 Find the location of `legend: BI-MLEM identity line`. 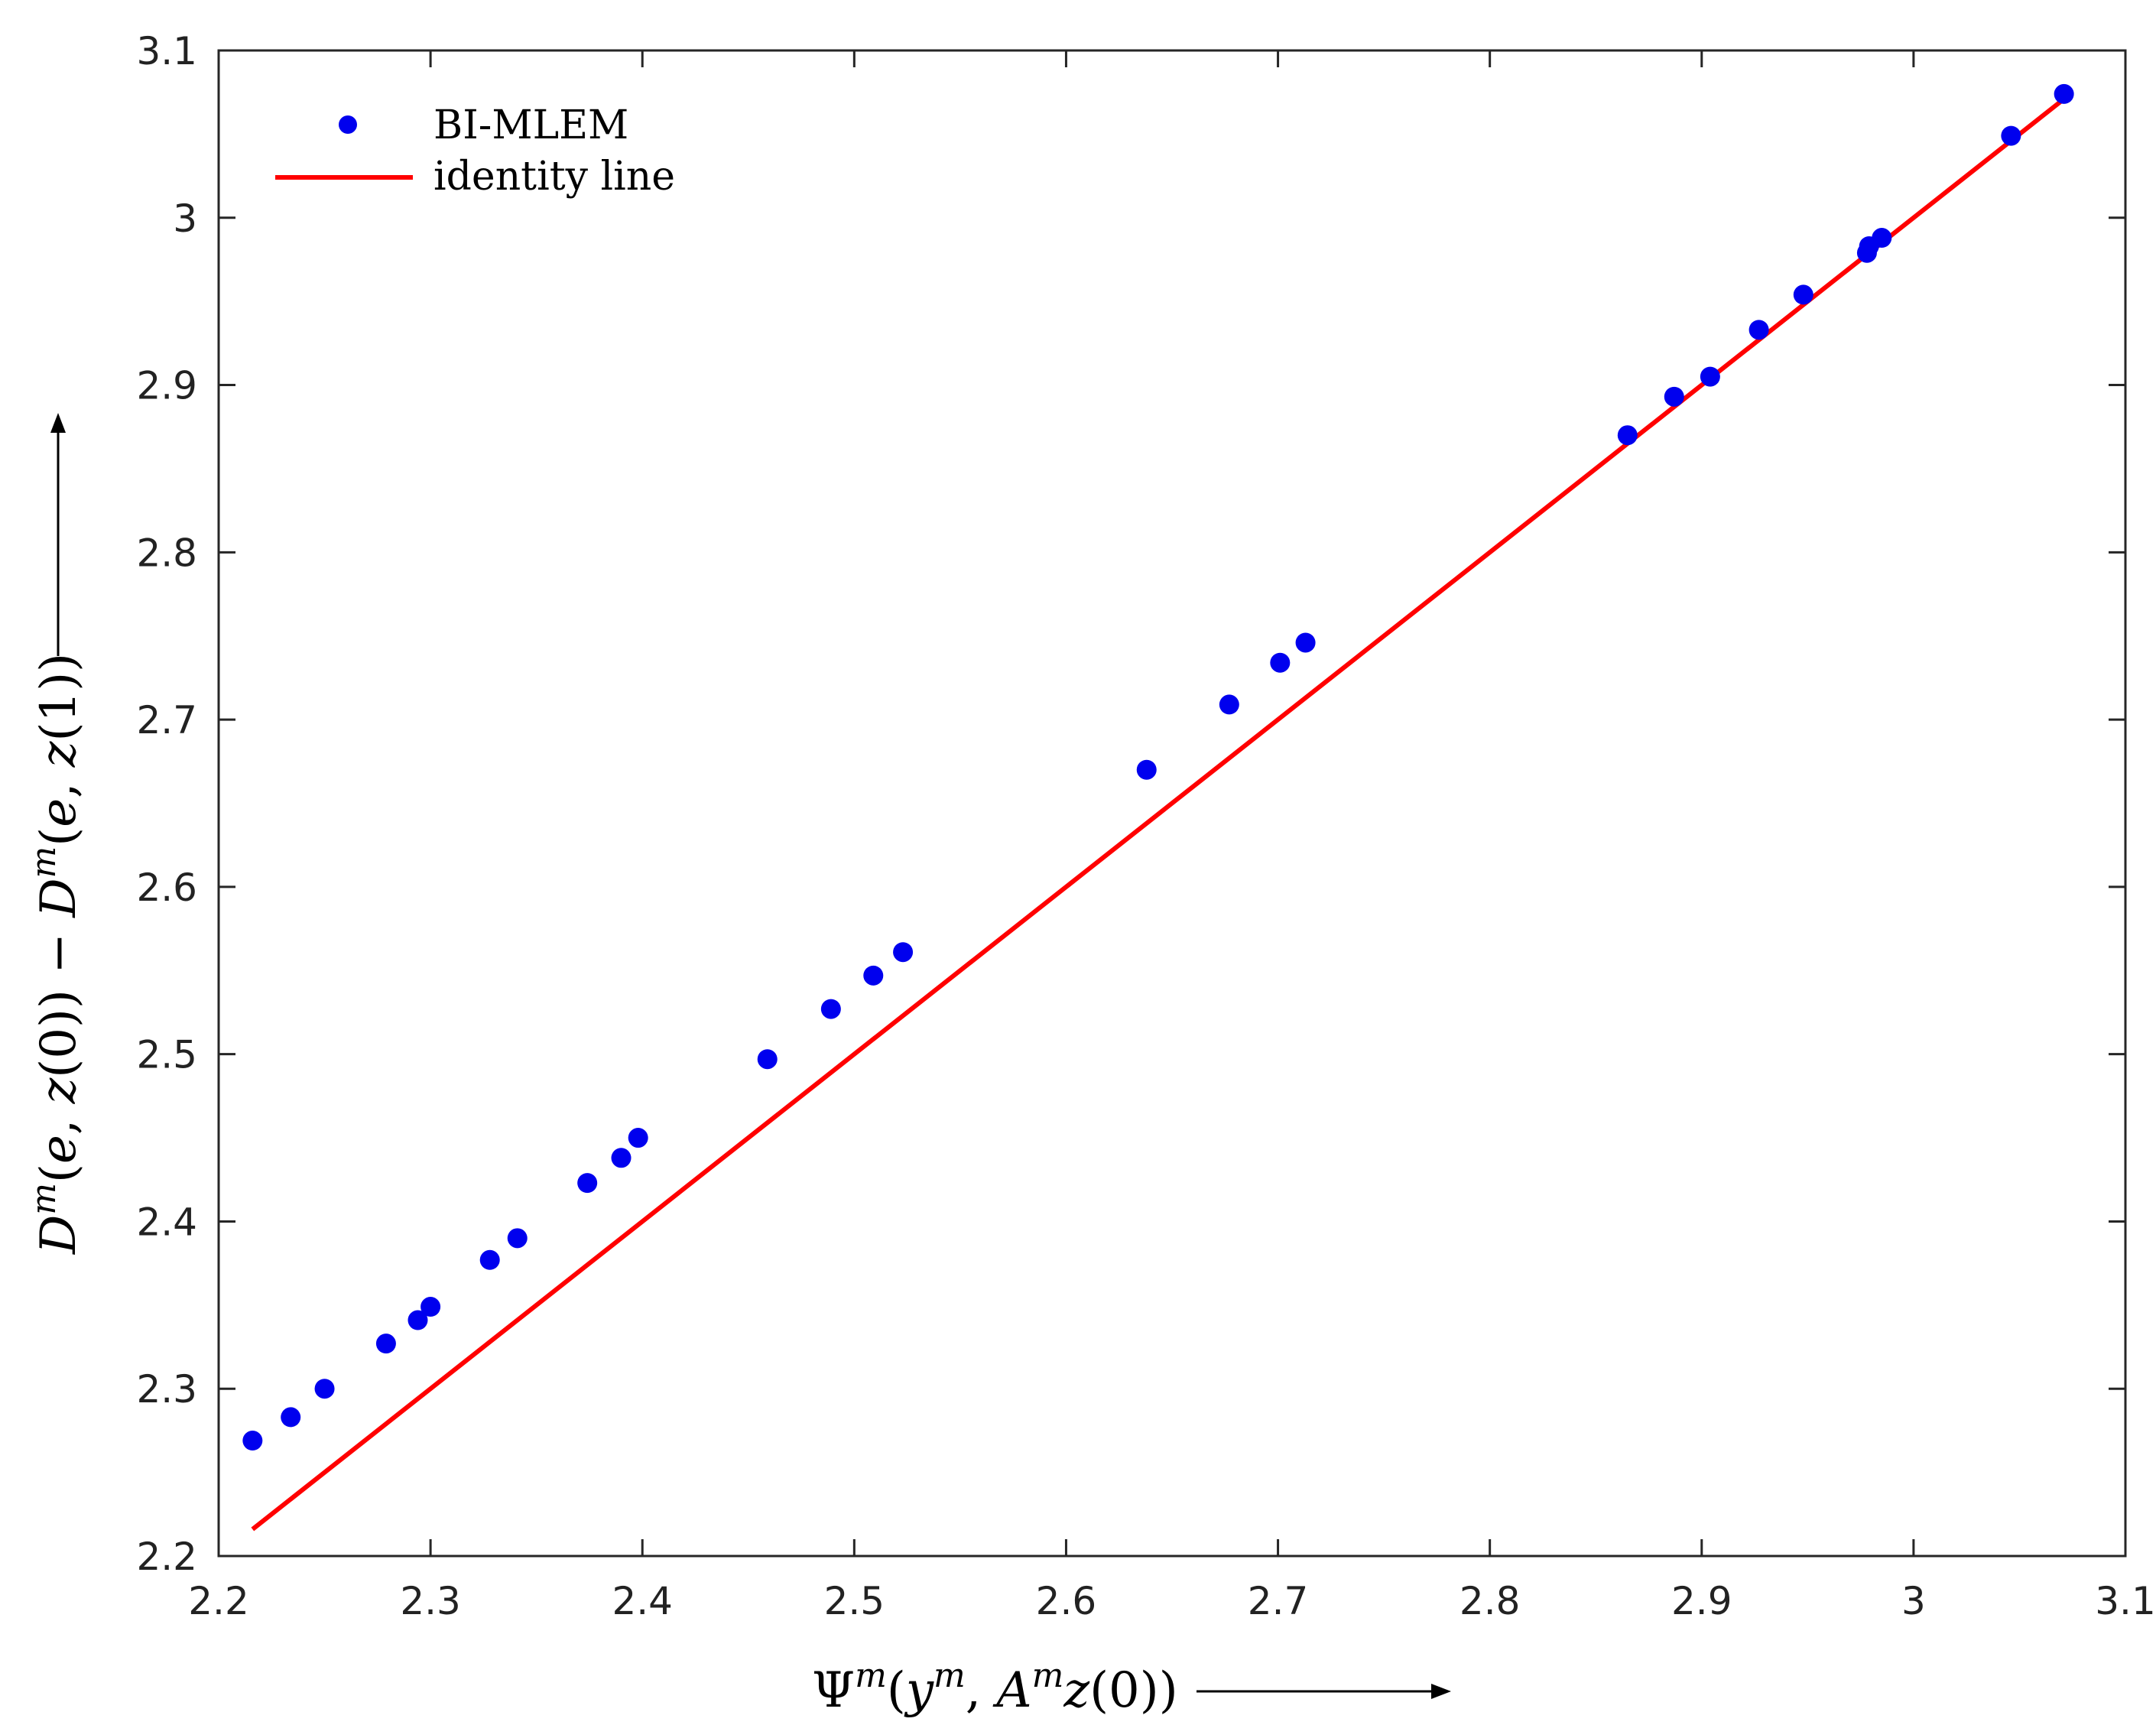

legend: BI-MLEM identity line is located at coordinates (475, 151).